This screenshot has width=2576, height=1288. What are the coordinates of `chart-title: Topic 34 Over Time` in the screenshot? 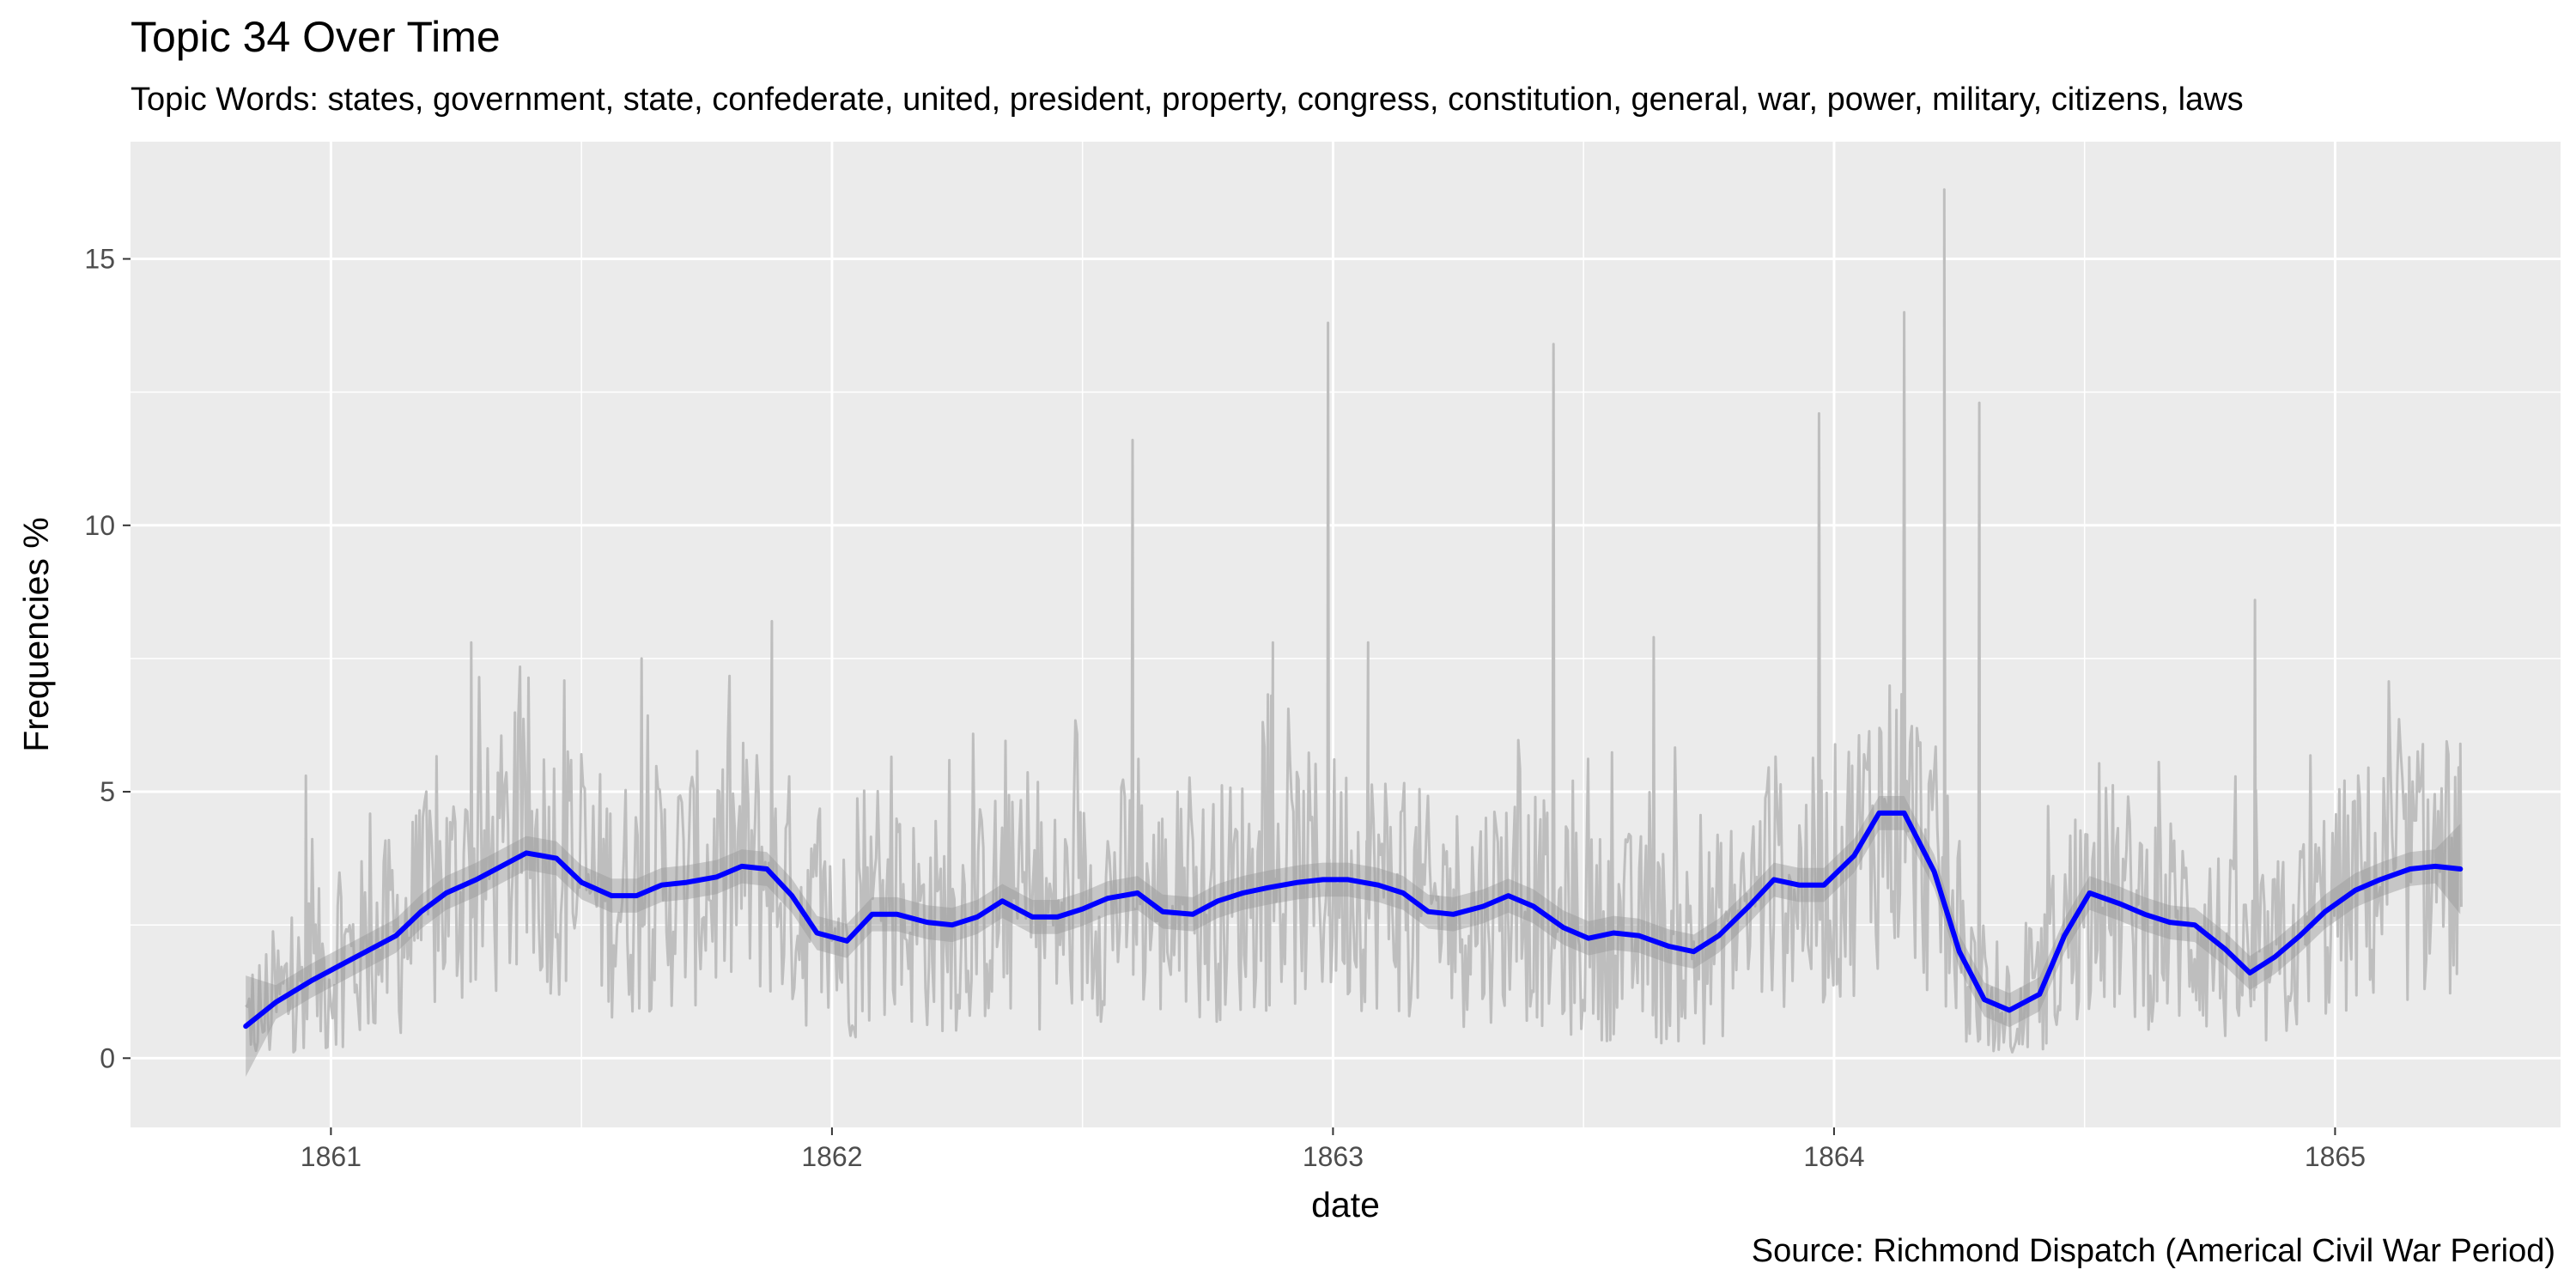 It's located at (316, 37).